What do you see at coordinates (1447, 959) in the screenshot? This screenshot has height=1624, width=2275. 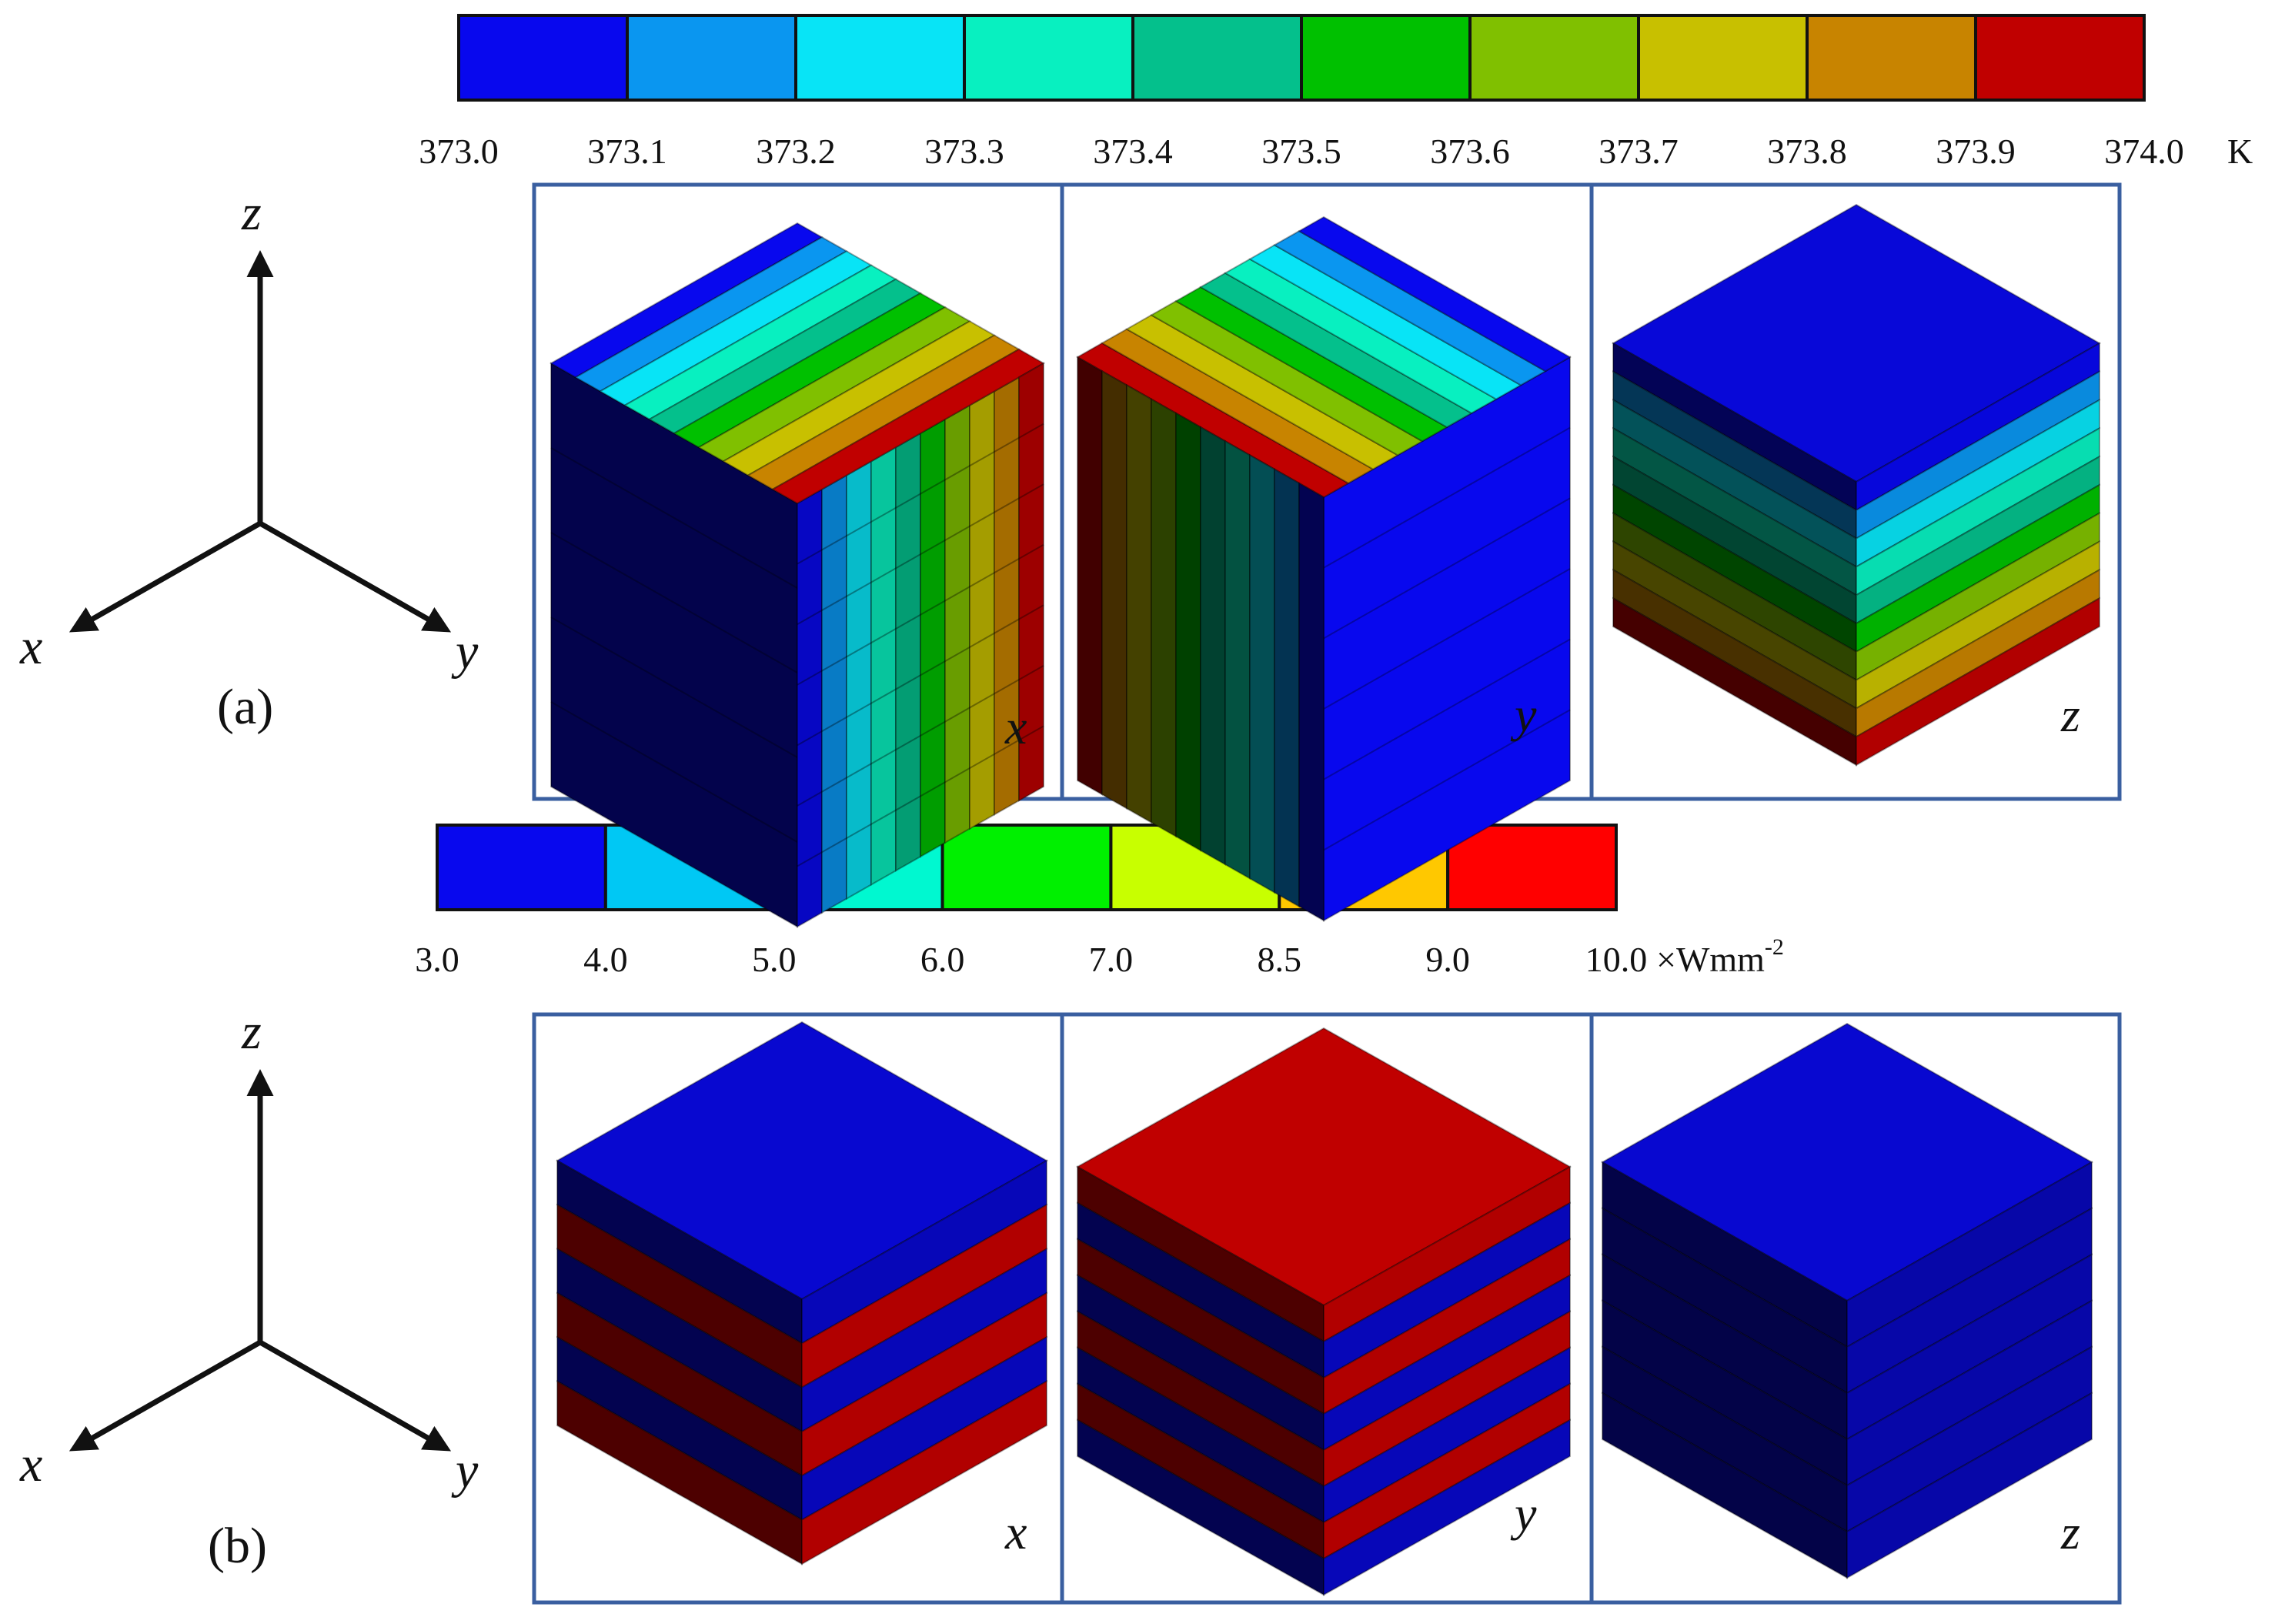 I see `colorbar-tick-label: 9.0` at bounding box center [1447, 959].